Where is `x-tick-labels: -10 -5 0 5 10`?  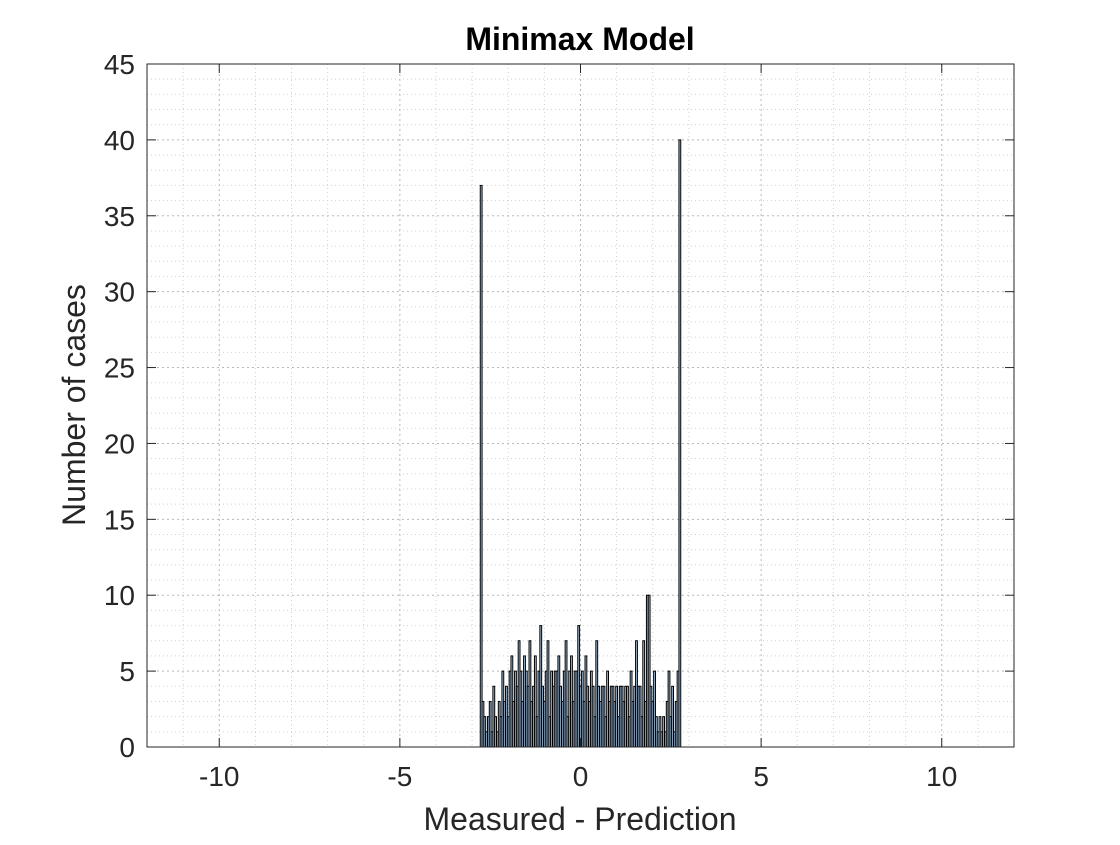
x-tick-labels: -10 -5 0 5 10 is located at coordinates (578, 776).